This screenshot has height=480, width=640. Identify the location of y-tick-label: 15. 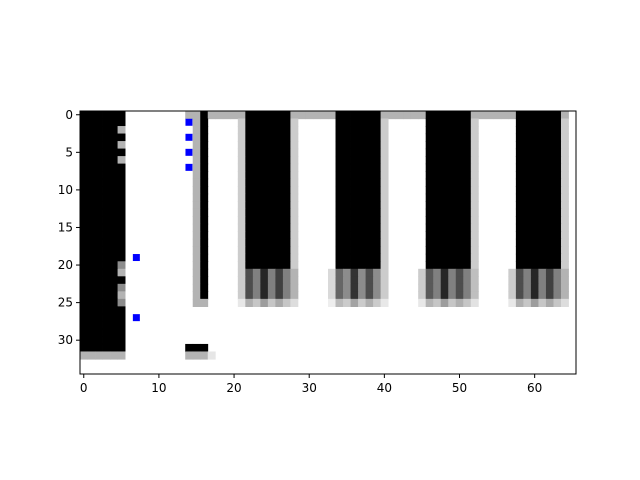
(65, 227).